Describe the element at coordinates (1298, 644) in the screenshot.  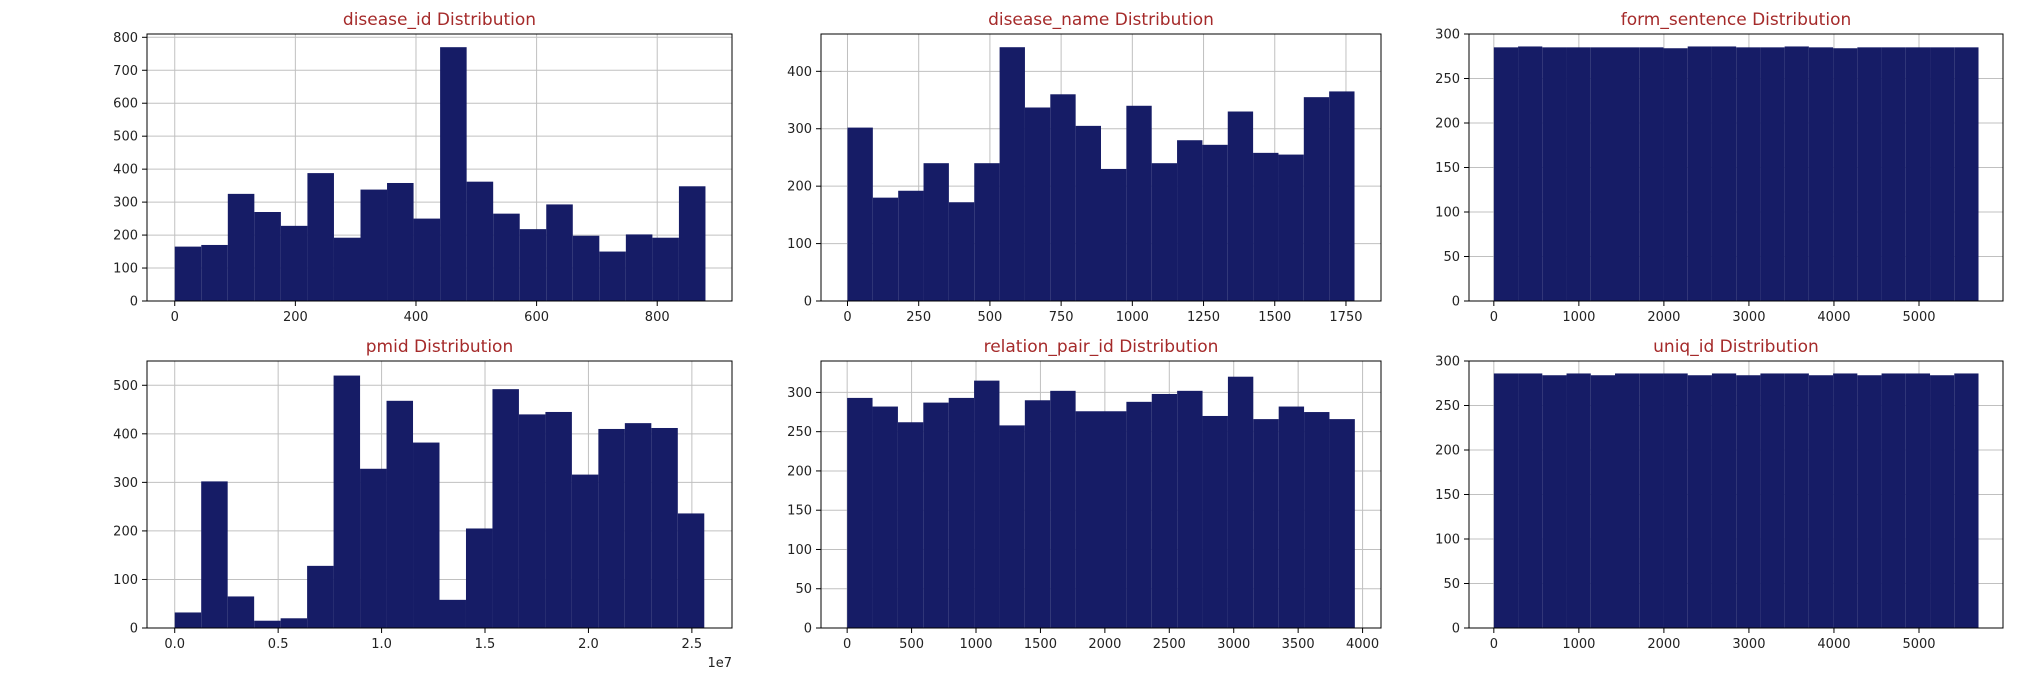
I see `x-tick-label: 3500` at that location.